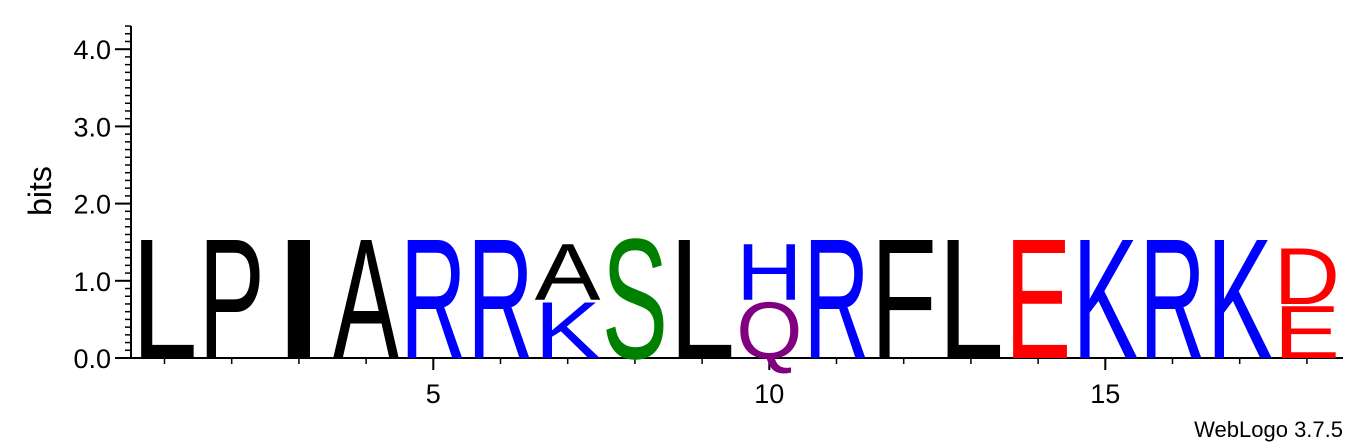 The height and width of the screenshot is (444, 1366). Describe the element at coordinates (1307, 277) in the screenshot. I see `logo-letter-d: D` at that location.